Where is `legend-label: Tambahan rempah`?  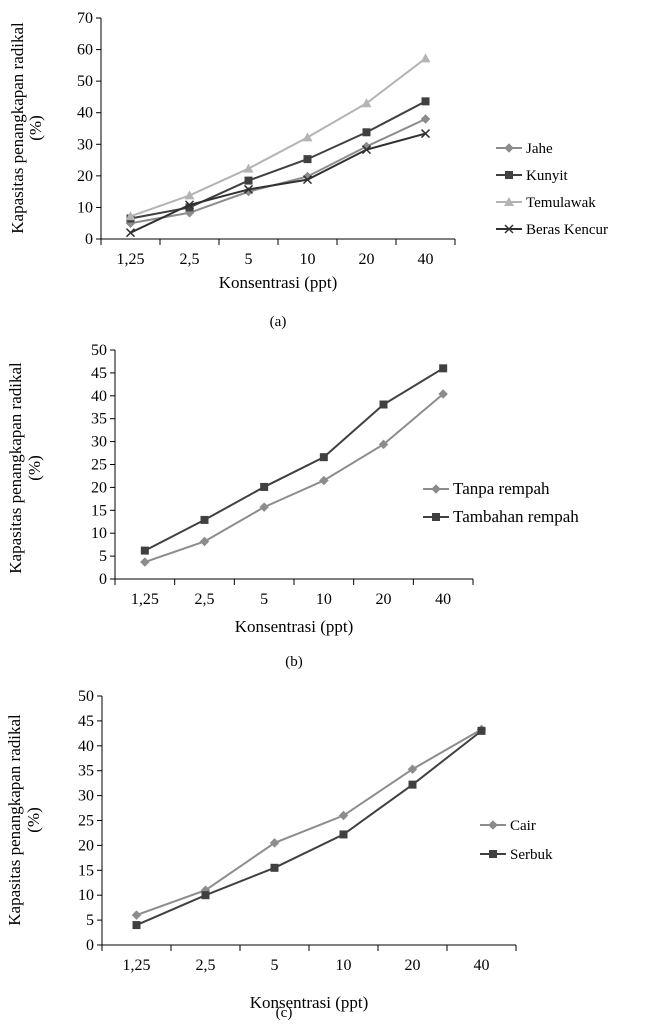
legend-label: Tambahan rempah is located at coordinates (516, 516).